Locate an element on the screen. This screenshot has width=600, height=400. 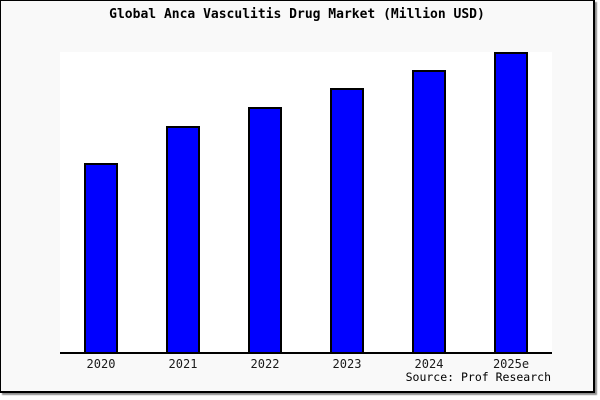
x-tick-label-2020: 2020 is located at coordinates (101, 364).